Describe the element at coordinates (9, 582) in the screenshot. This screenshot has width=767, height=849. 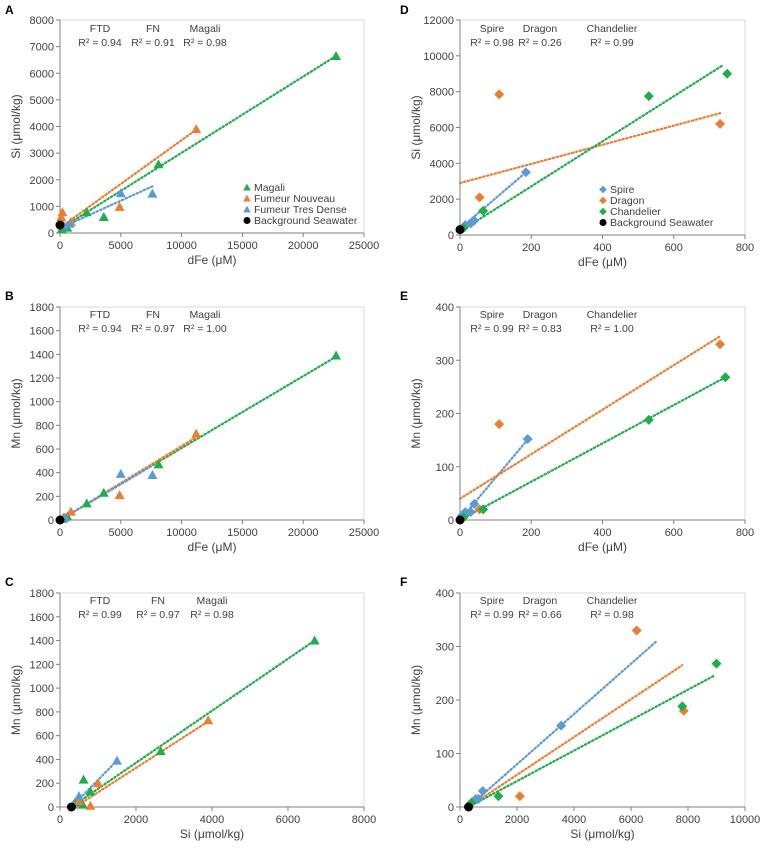
I see `panel-letter: C` at that location.